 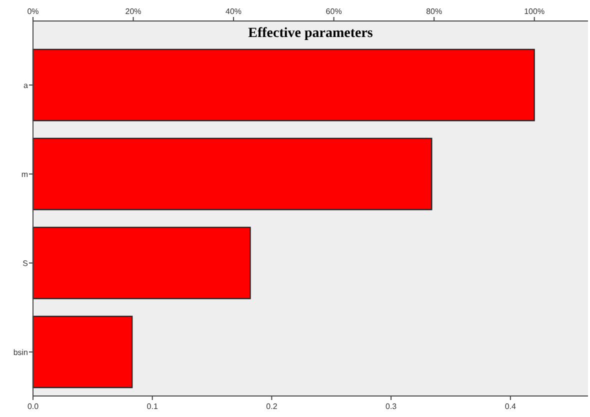 What do you see at coordinates (33, 406) in the screenshot?
I see `x-tick-label: 0.0` at bounding box center [33, 406].